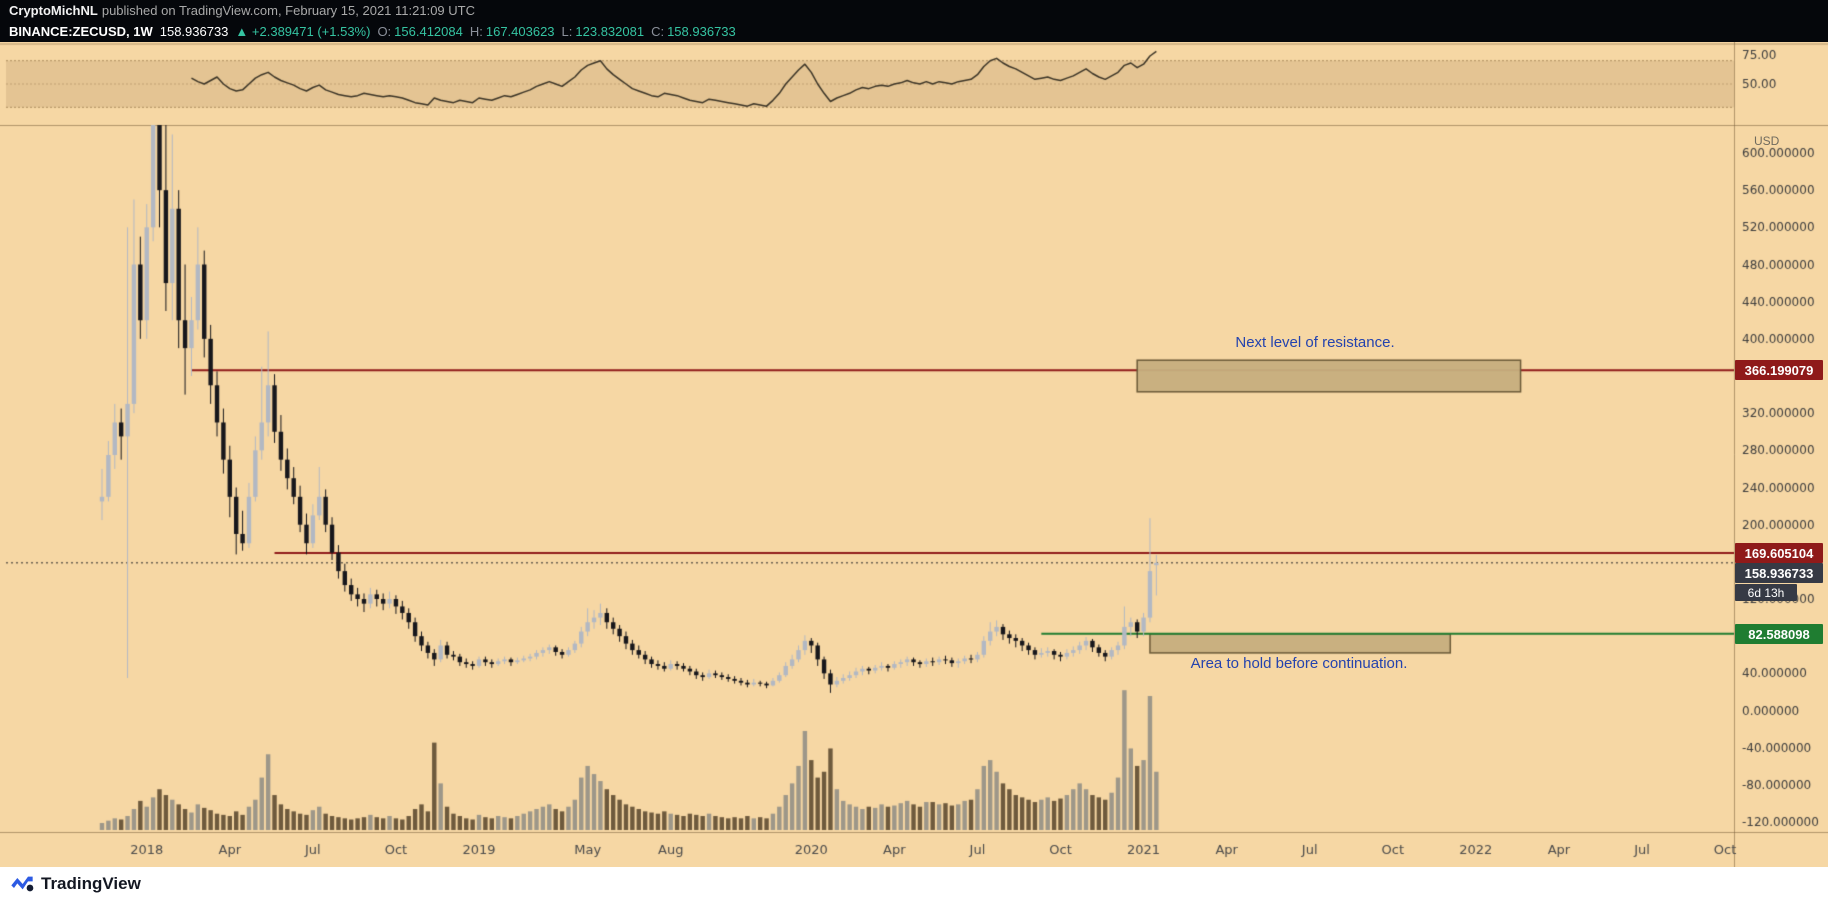  What do you see at coordinates (384, 31) in the screenshot?
I see `open-label: O:` at bounding box center [384, 31].